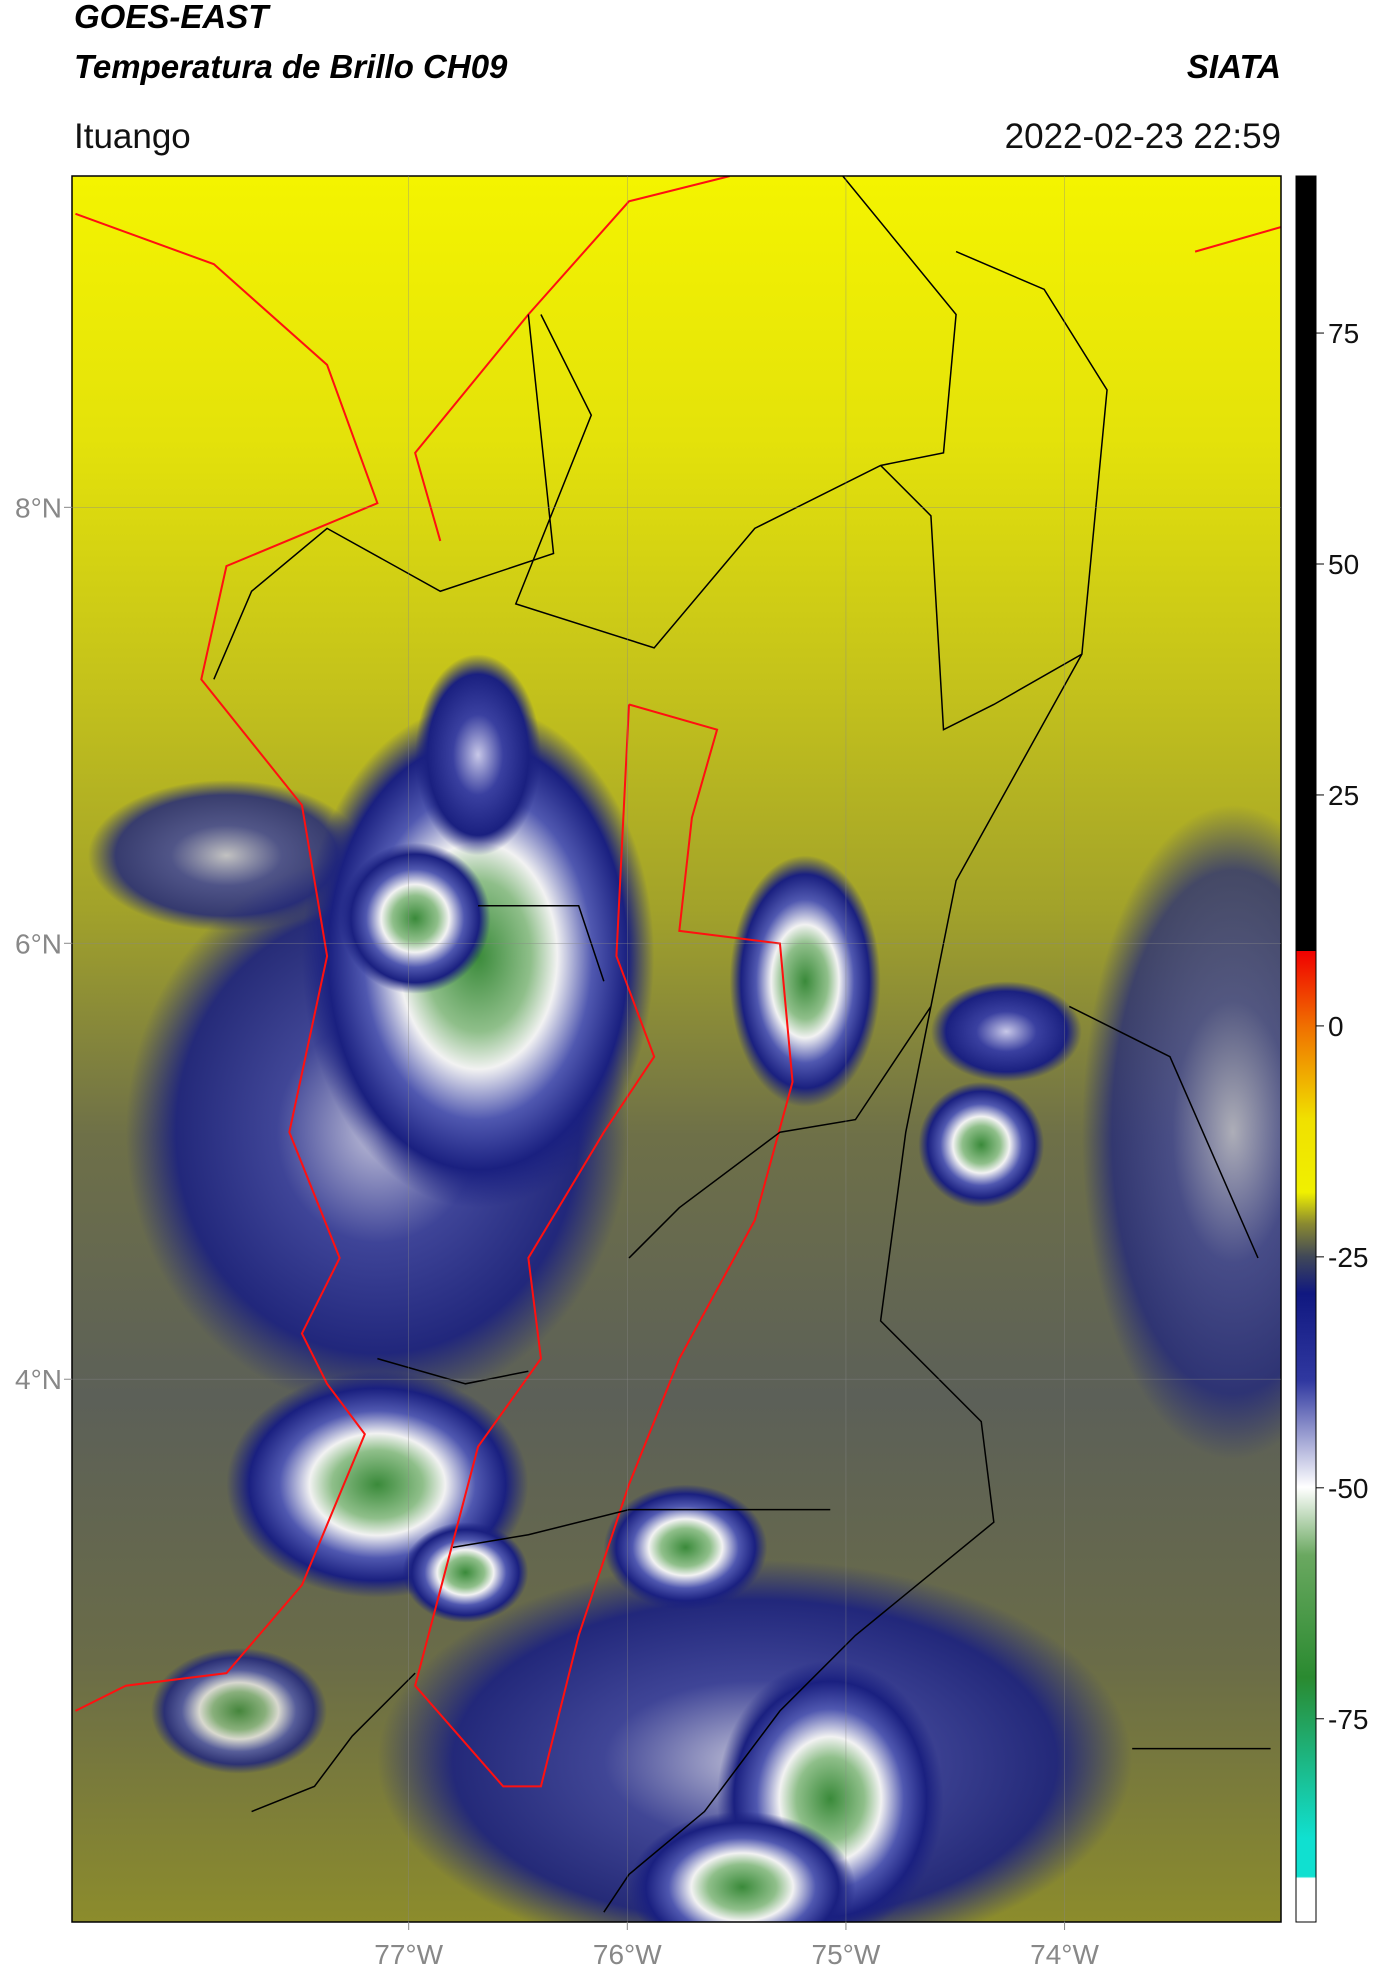  Describe the element at coordinates (1348, 1257) in the screenshot. I see `colorbar-tick-label: -25` at that location.